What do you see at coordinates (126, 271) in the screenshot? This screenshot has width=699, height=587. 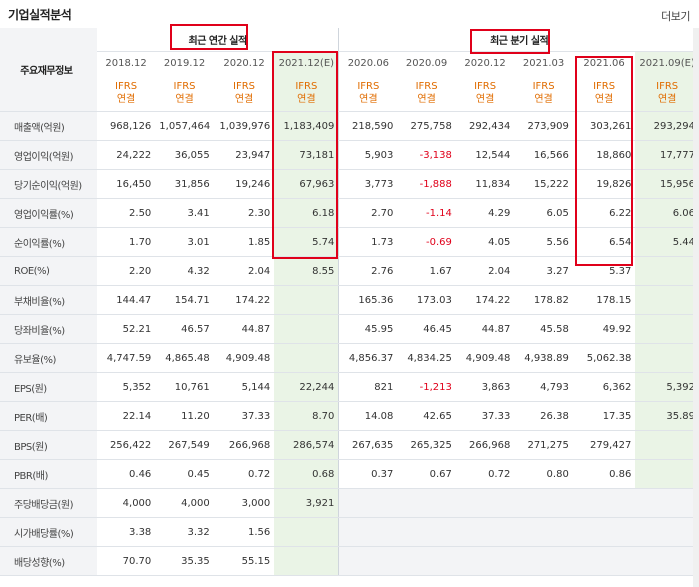 I see `table-cell: 2.20` at bounding box center [126, 271].